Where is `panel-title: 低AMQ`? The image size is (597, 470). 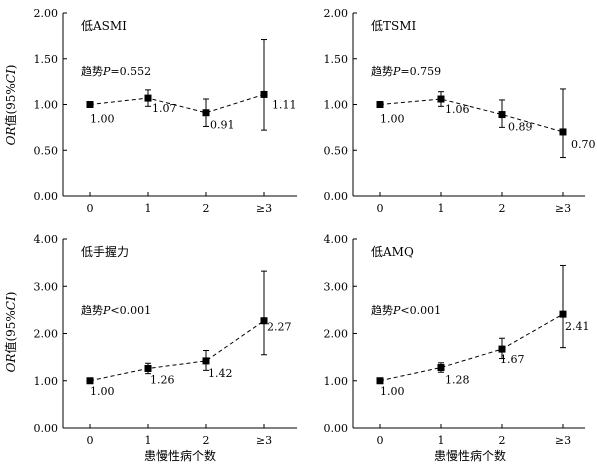 panel-title: 低AMQ is located at coordinates (392, 252).